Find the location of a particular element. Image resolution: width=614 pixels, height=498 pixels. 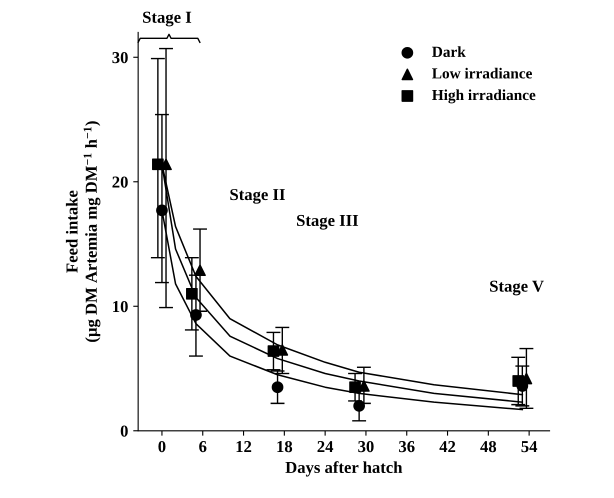

y-axis-title: Feed intake (µg DM Artemia mg DM$^{−1}$ h$^{−1}$) is located at coordinates (83, 231).